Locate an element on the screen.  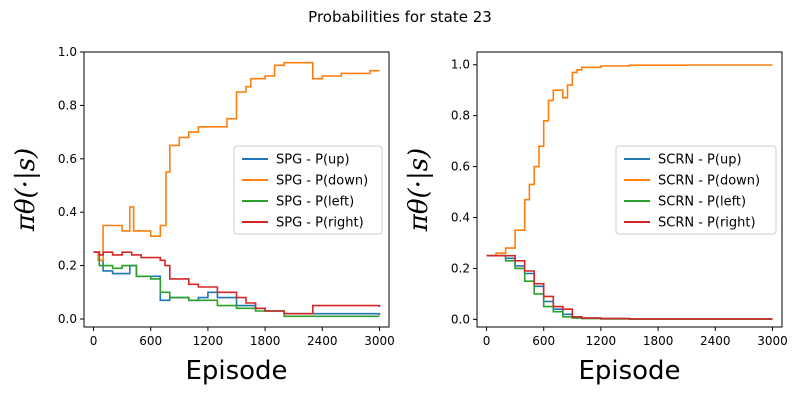
figure-title: Probabilities for state 23 is located at coordinates (400, 17).